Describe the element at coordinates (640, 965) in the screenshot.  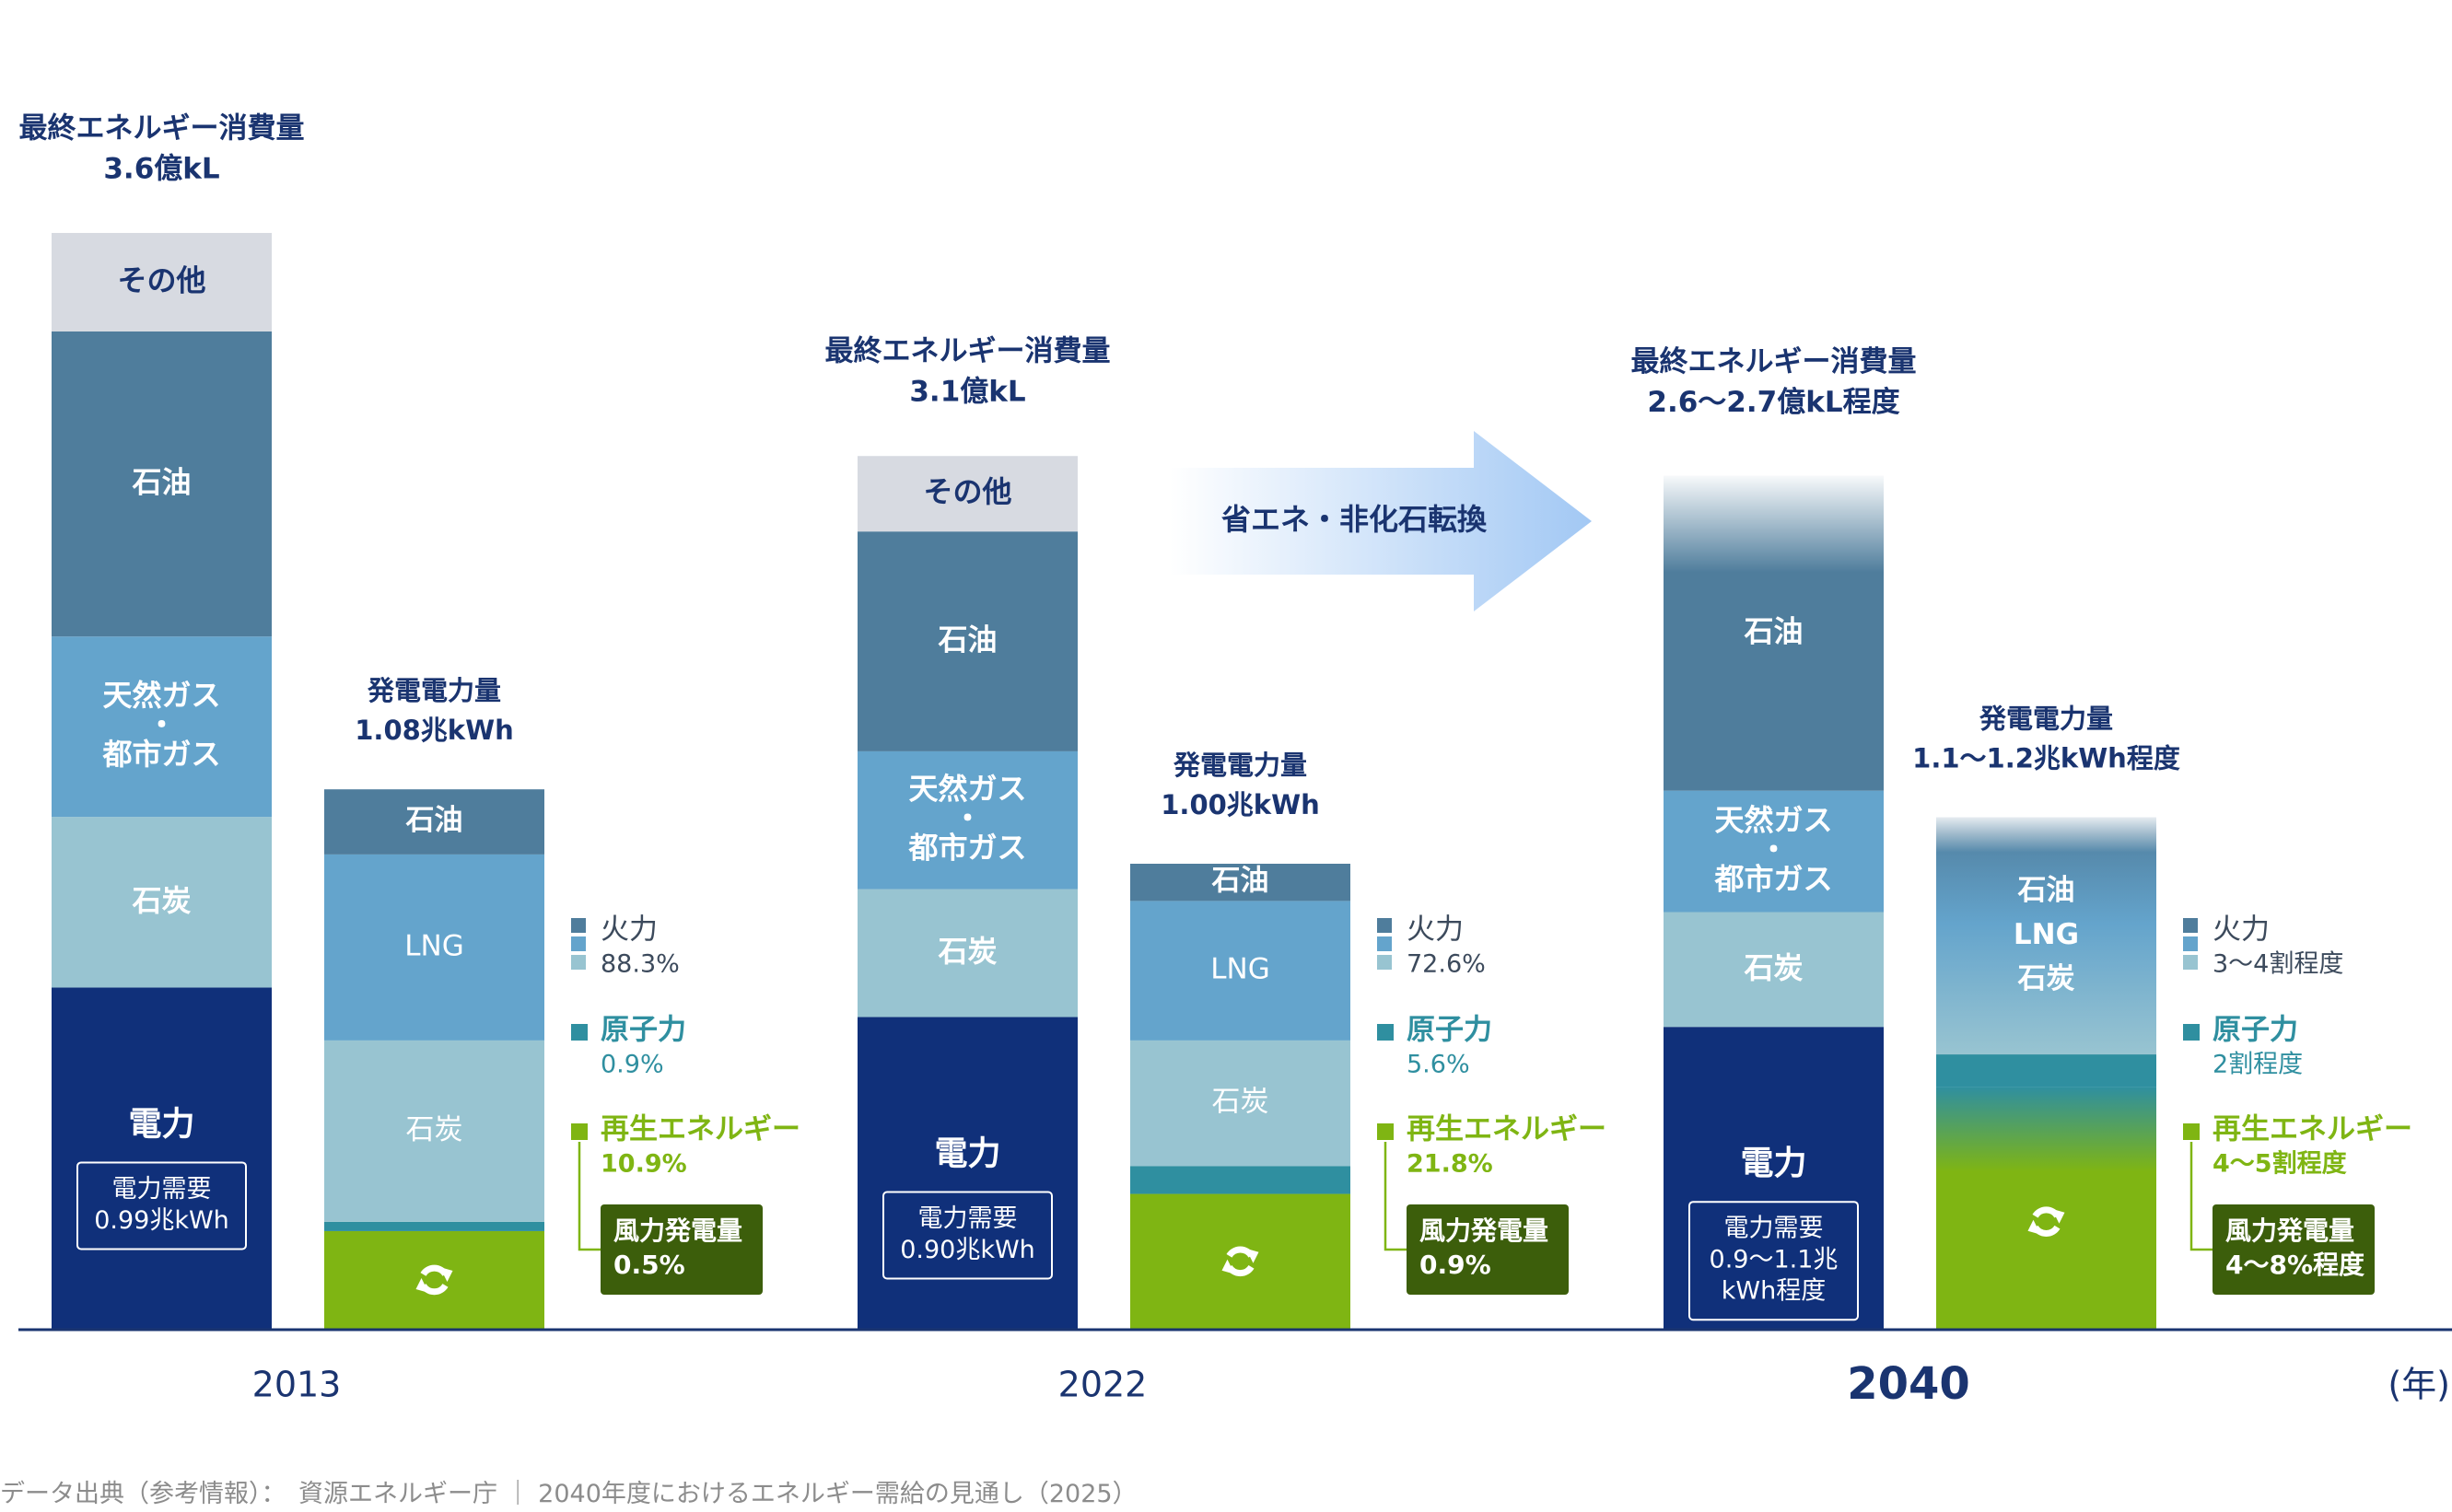
I see `y2013-legend-thermal-value: 88.3%` at that location.